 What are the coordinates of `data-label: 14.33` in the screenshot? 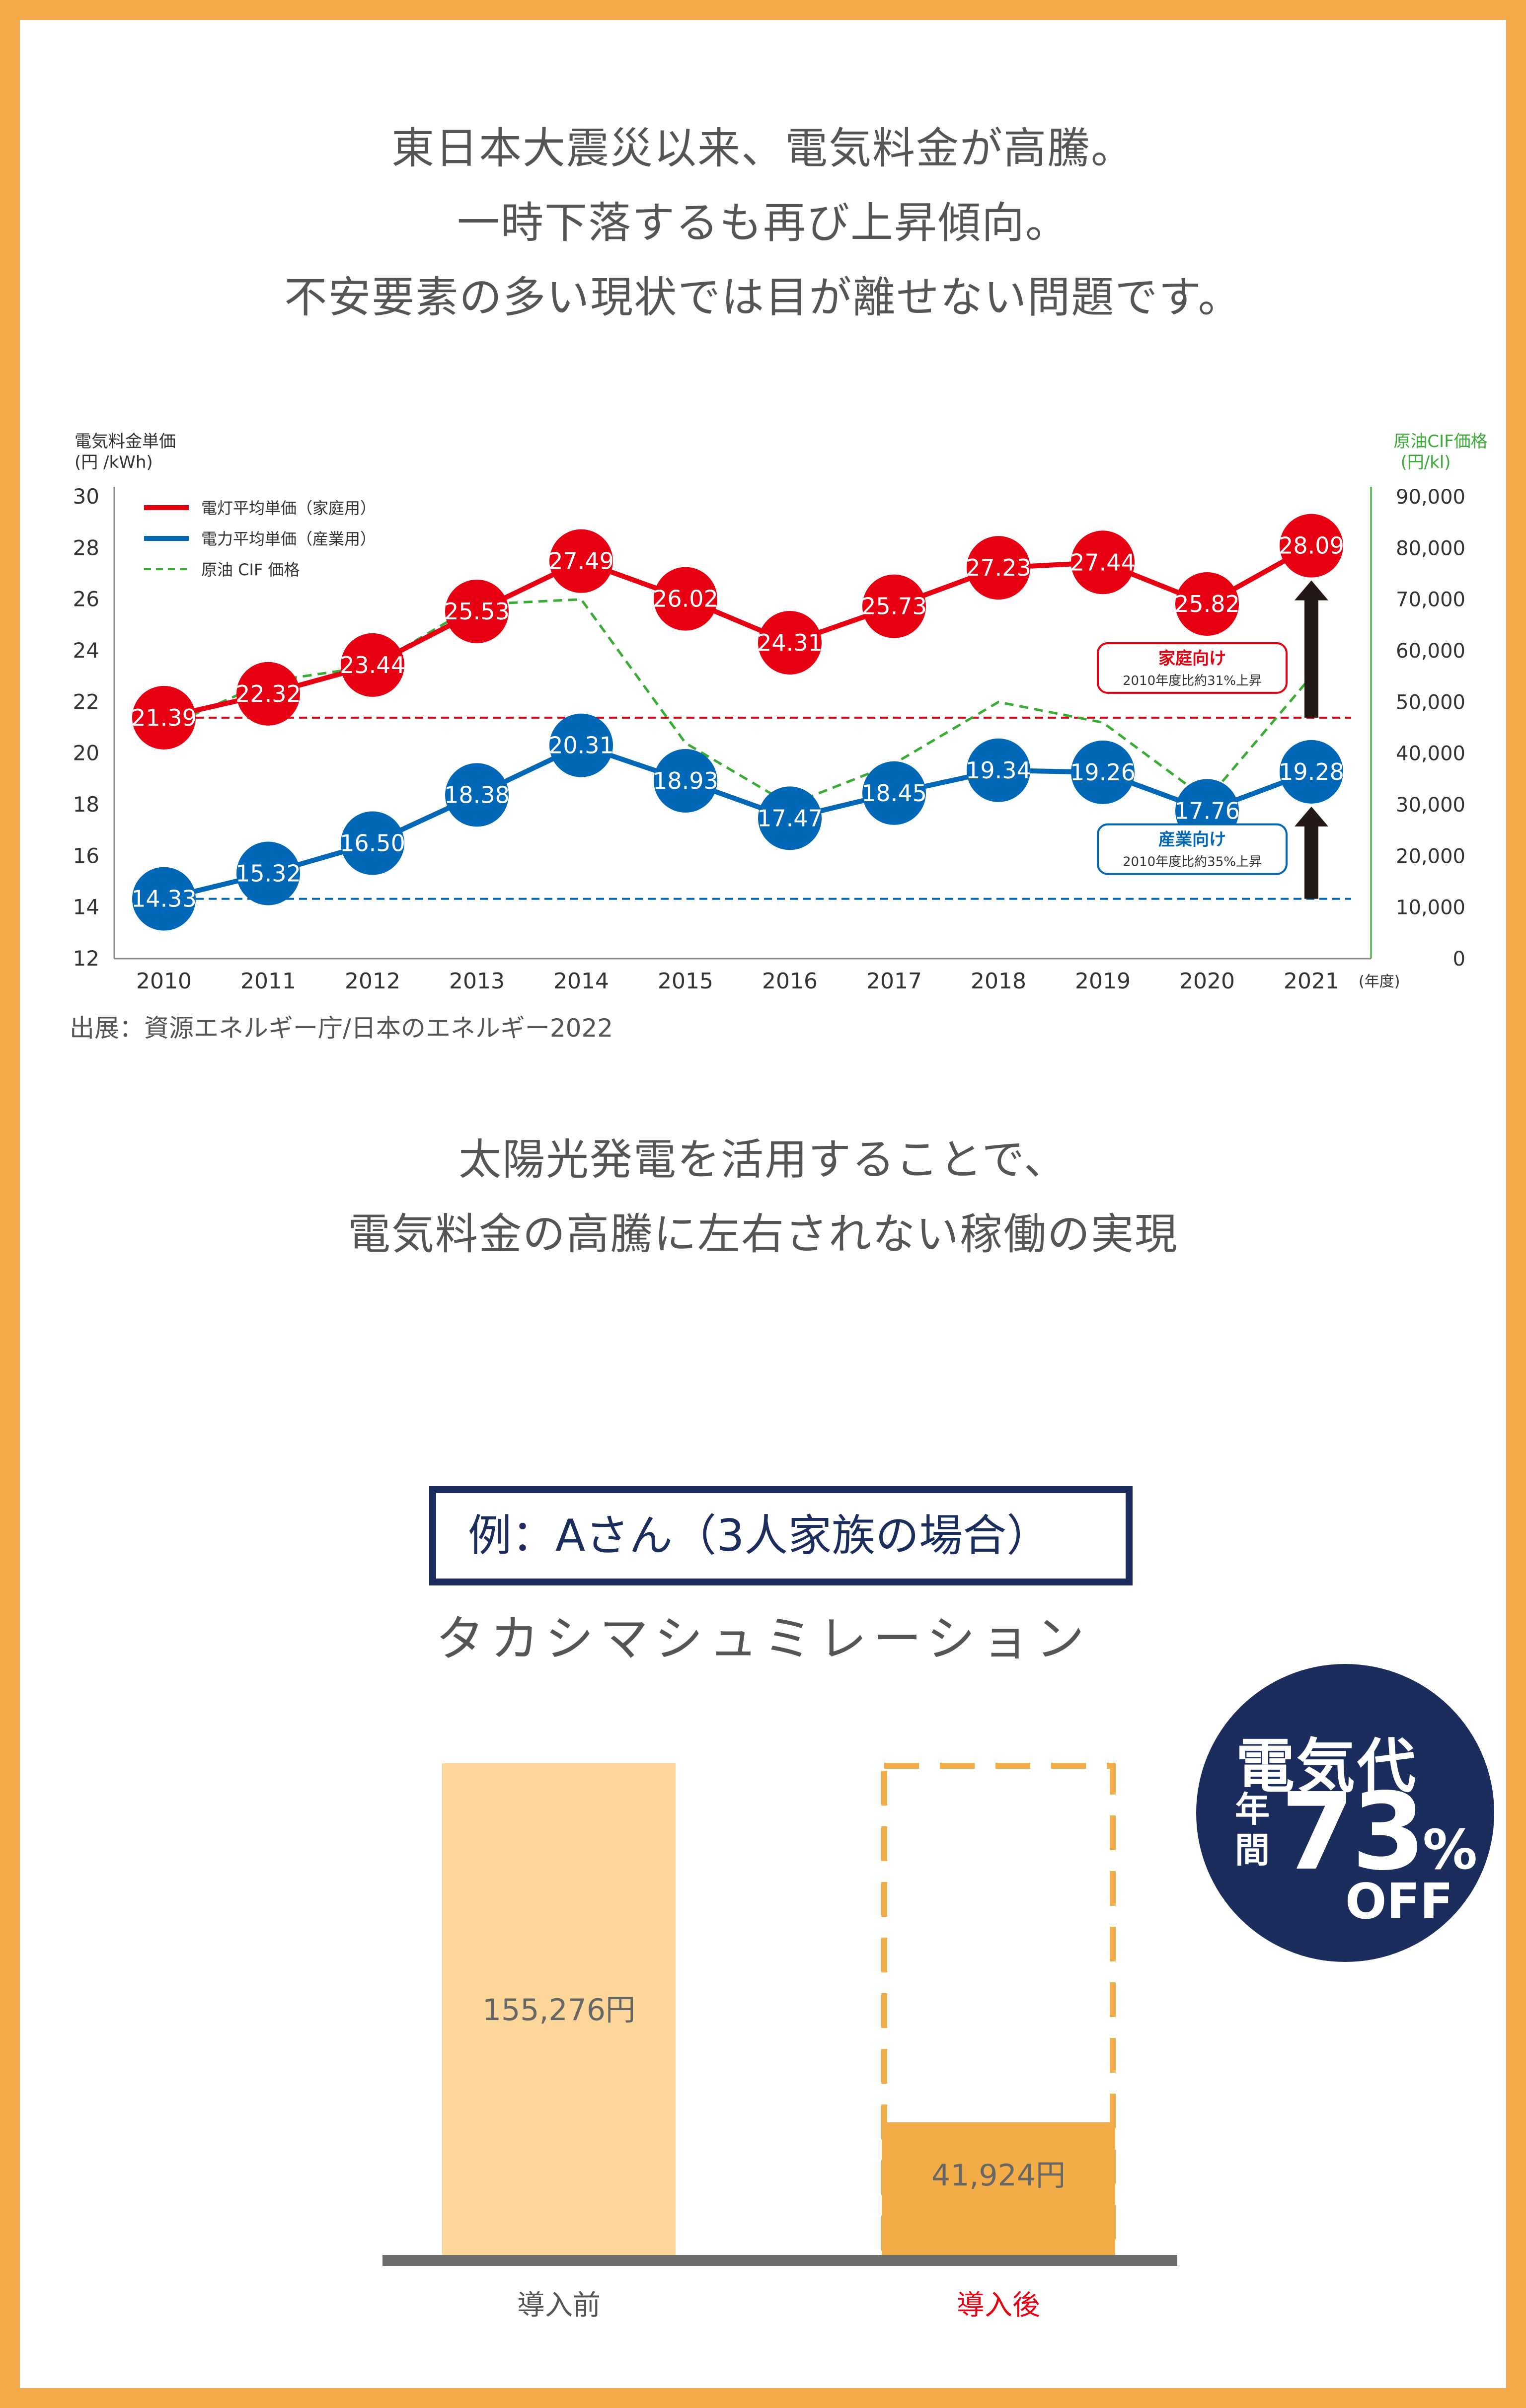 It's located at (164, 899).